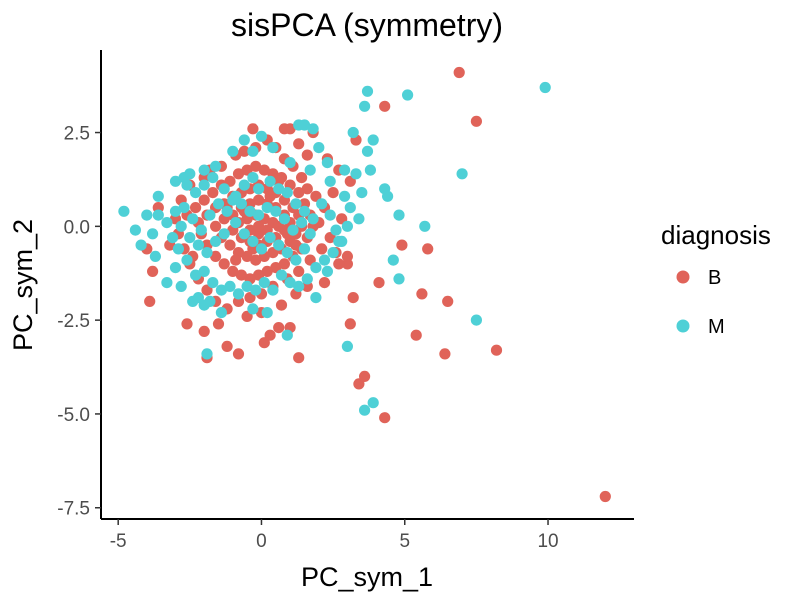 This screenshot has height=600, width=800. I want to click on x-tick-label: -5, so click(118, 541).